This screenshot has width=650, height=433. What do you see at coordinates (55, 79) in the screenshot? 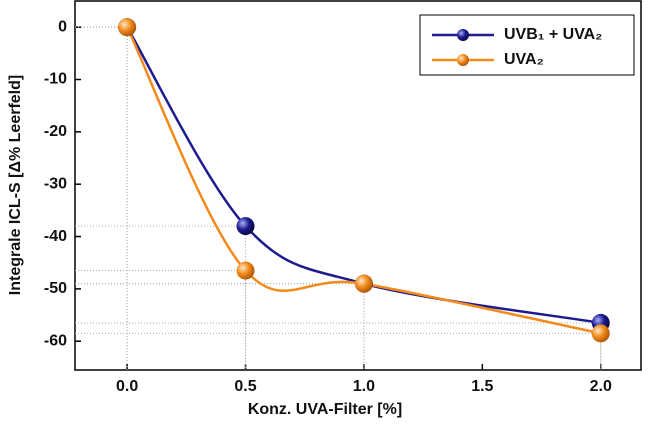
I see `y-tick-label: -10` at bounding box center [55, 79].